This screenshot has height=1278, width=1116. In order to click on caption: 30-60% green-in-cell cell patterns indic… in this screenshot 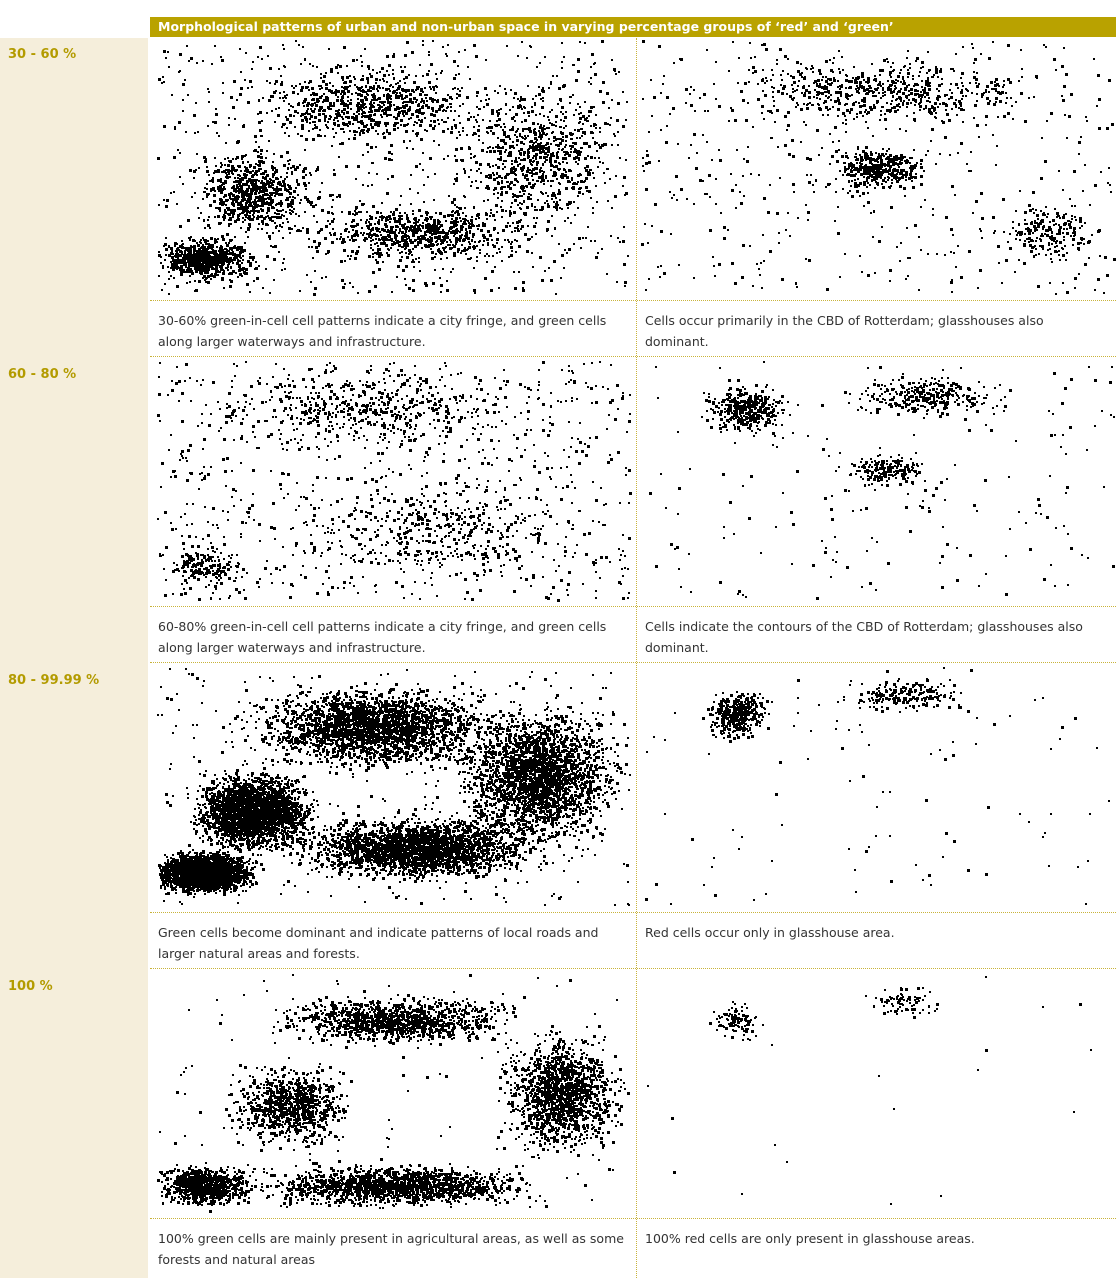, I will do `click(382, 331)`.